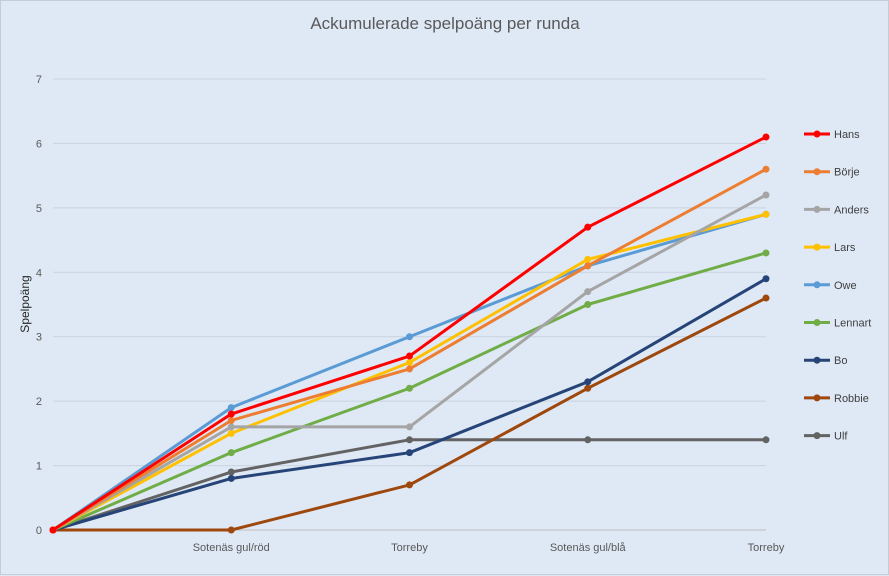  I want to click on y-tick-label: 5, so click(39, 209).